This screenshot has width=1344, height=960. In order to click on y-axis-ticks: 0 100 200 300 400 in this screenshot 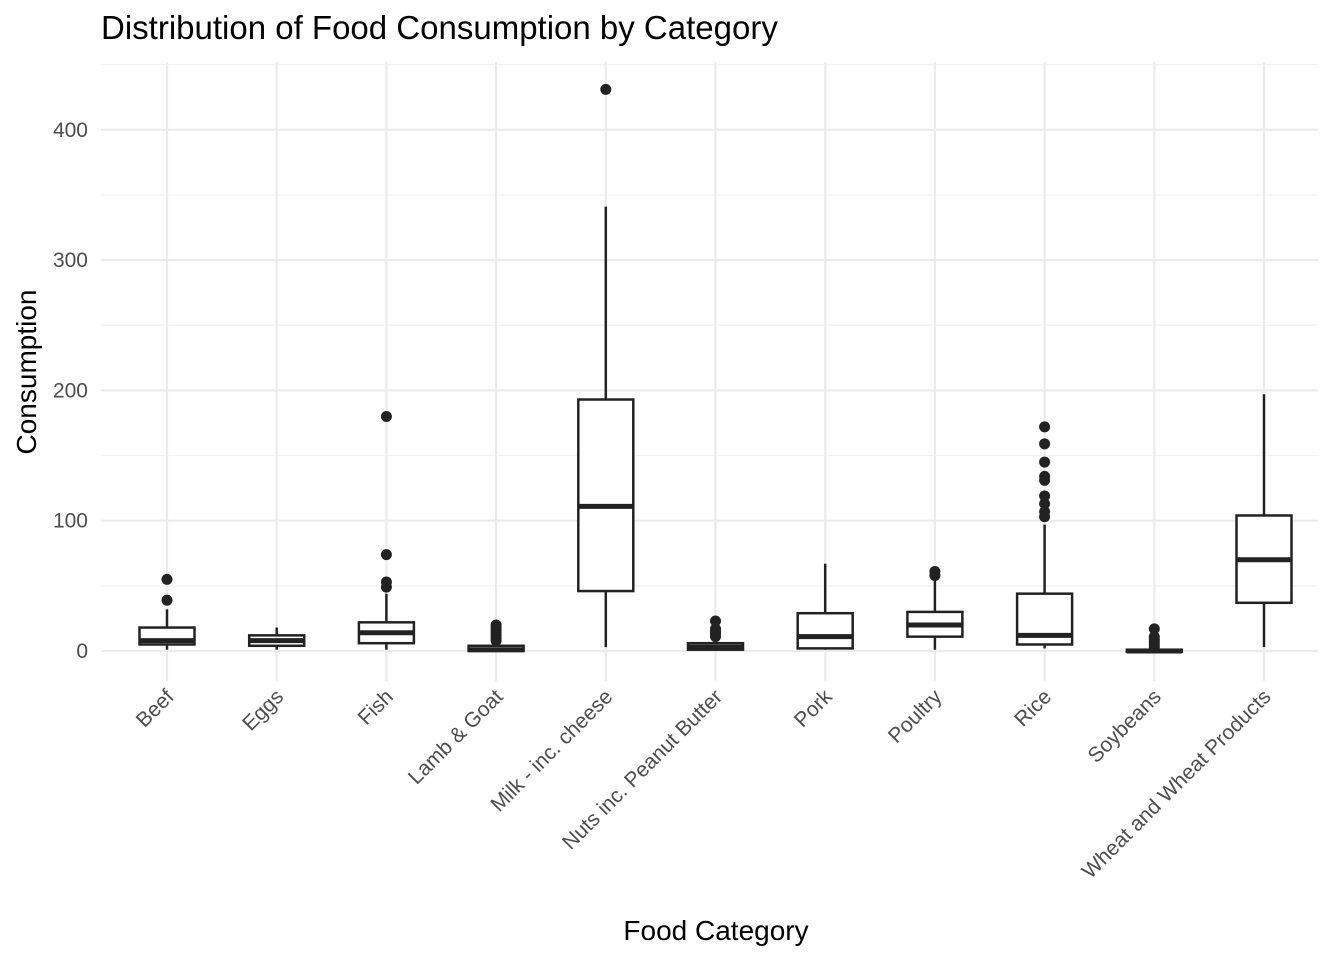, I will do `click(70, 391)`.